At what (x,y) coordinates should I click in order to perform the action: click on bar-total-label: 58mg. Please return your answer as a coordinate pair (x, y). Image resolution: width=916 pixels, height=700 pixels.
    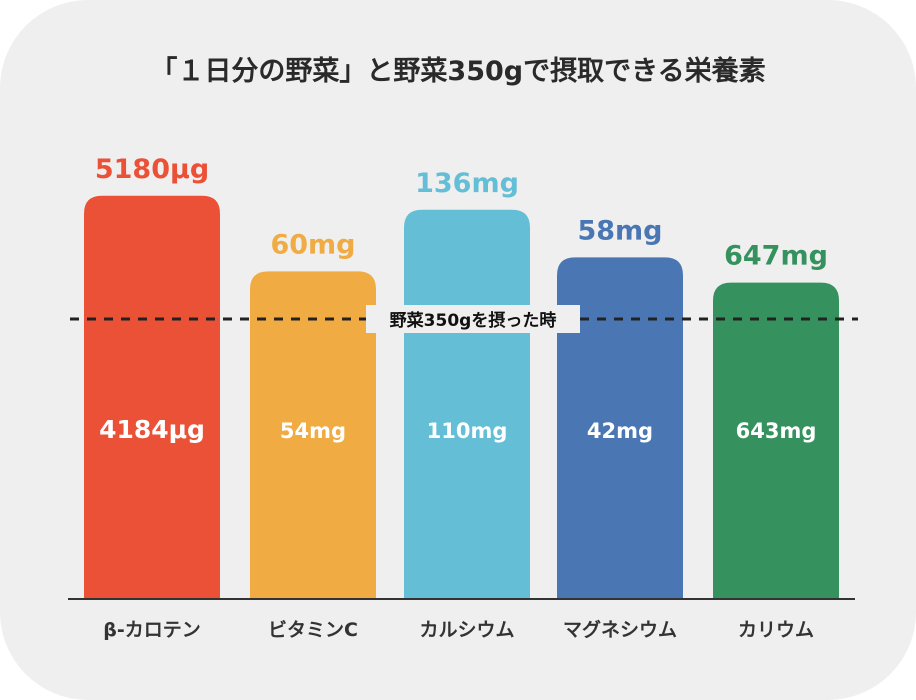
    Looking at the image, I should click on (619, 230).